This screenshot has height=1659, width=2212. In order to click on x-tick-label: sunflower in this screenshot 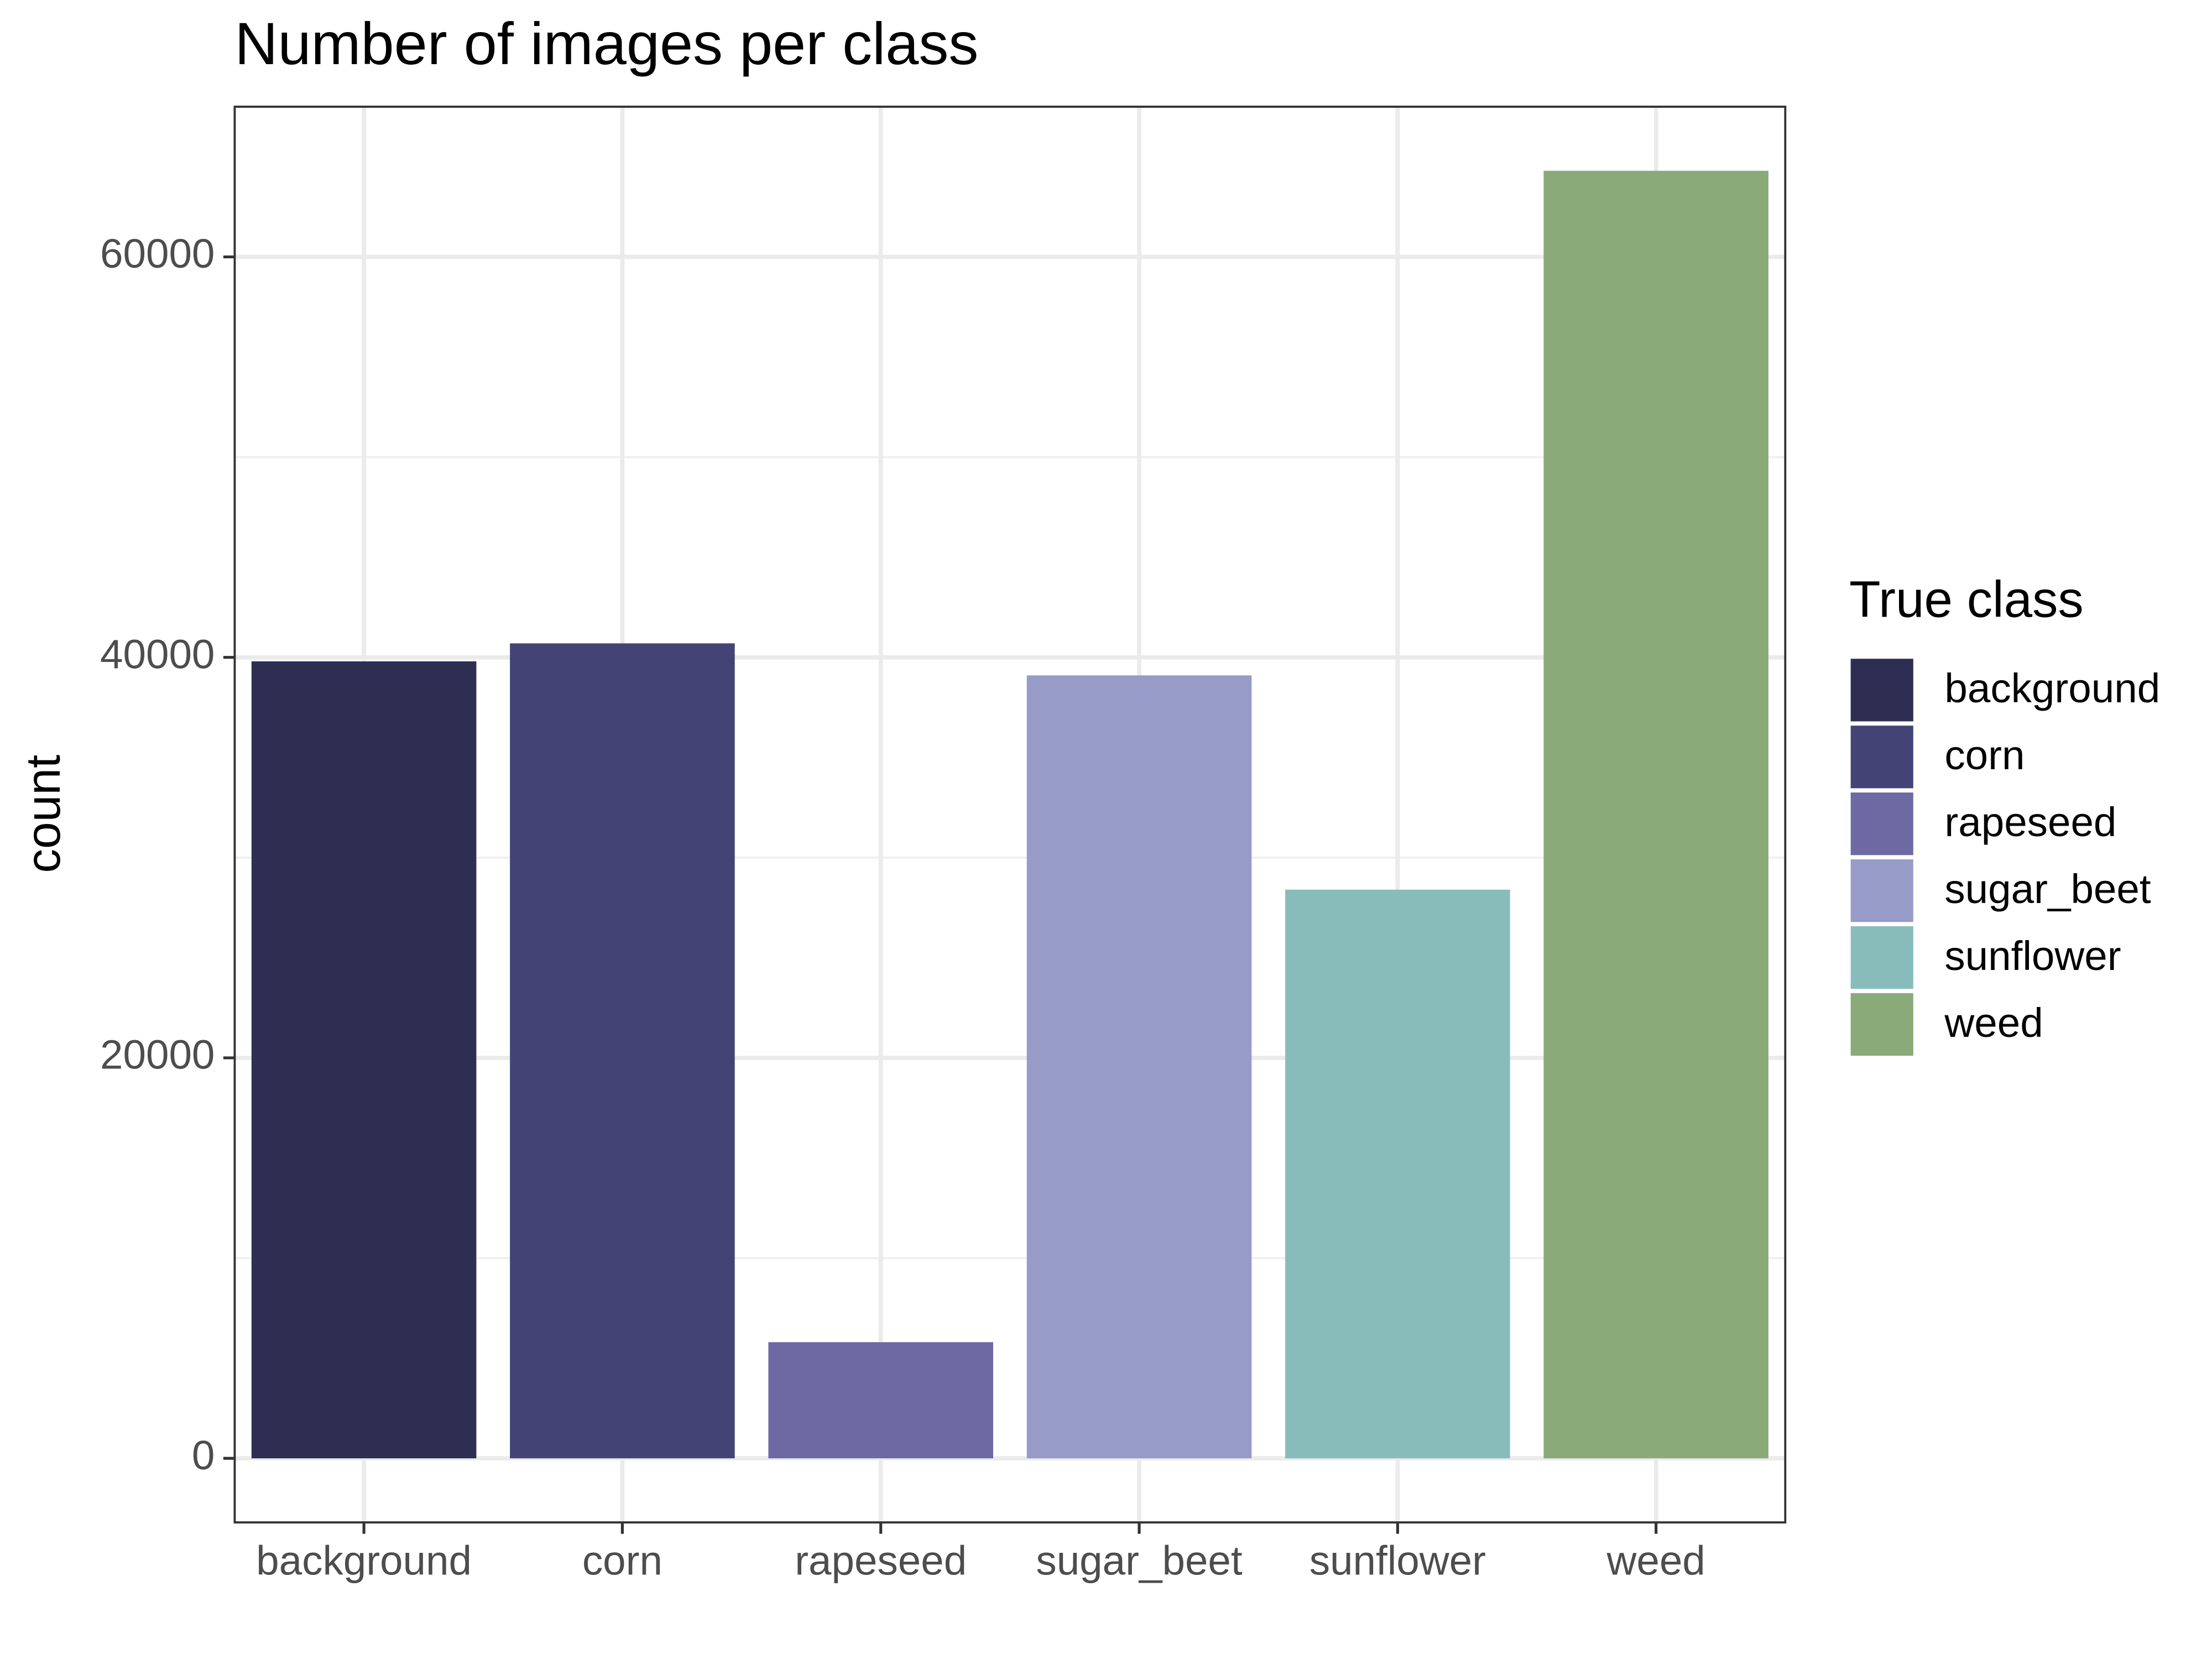, I will do `click(1398, 1560)`.